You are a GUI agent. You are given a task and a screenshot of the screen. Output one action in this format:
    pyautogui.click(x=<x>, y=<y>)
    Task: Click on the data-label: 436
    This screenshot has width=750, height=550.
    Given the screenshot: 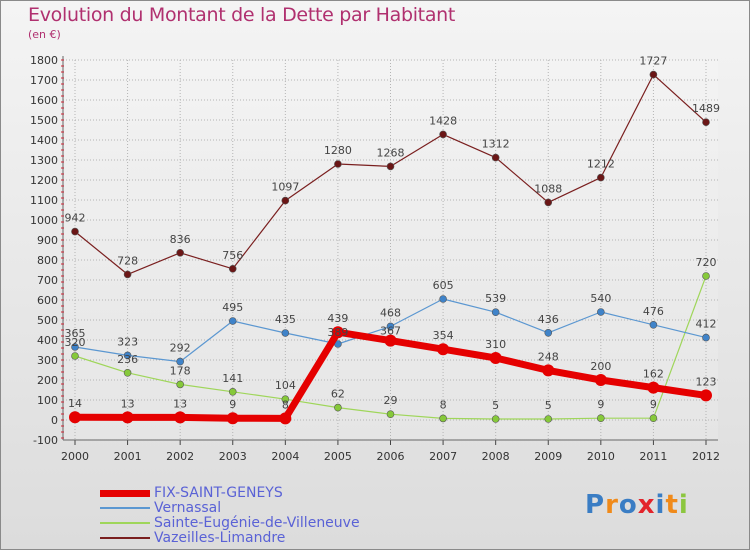 What is the action you would take?
    pyautogui.click(x=548, y=319)
    